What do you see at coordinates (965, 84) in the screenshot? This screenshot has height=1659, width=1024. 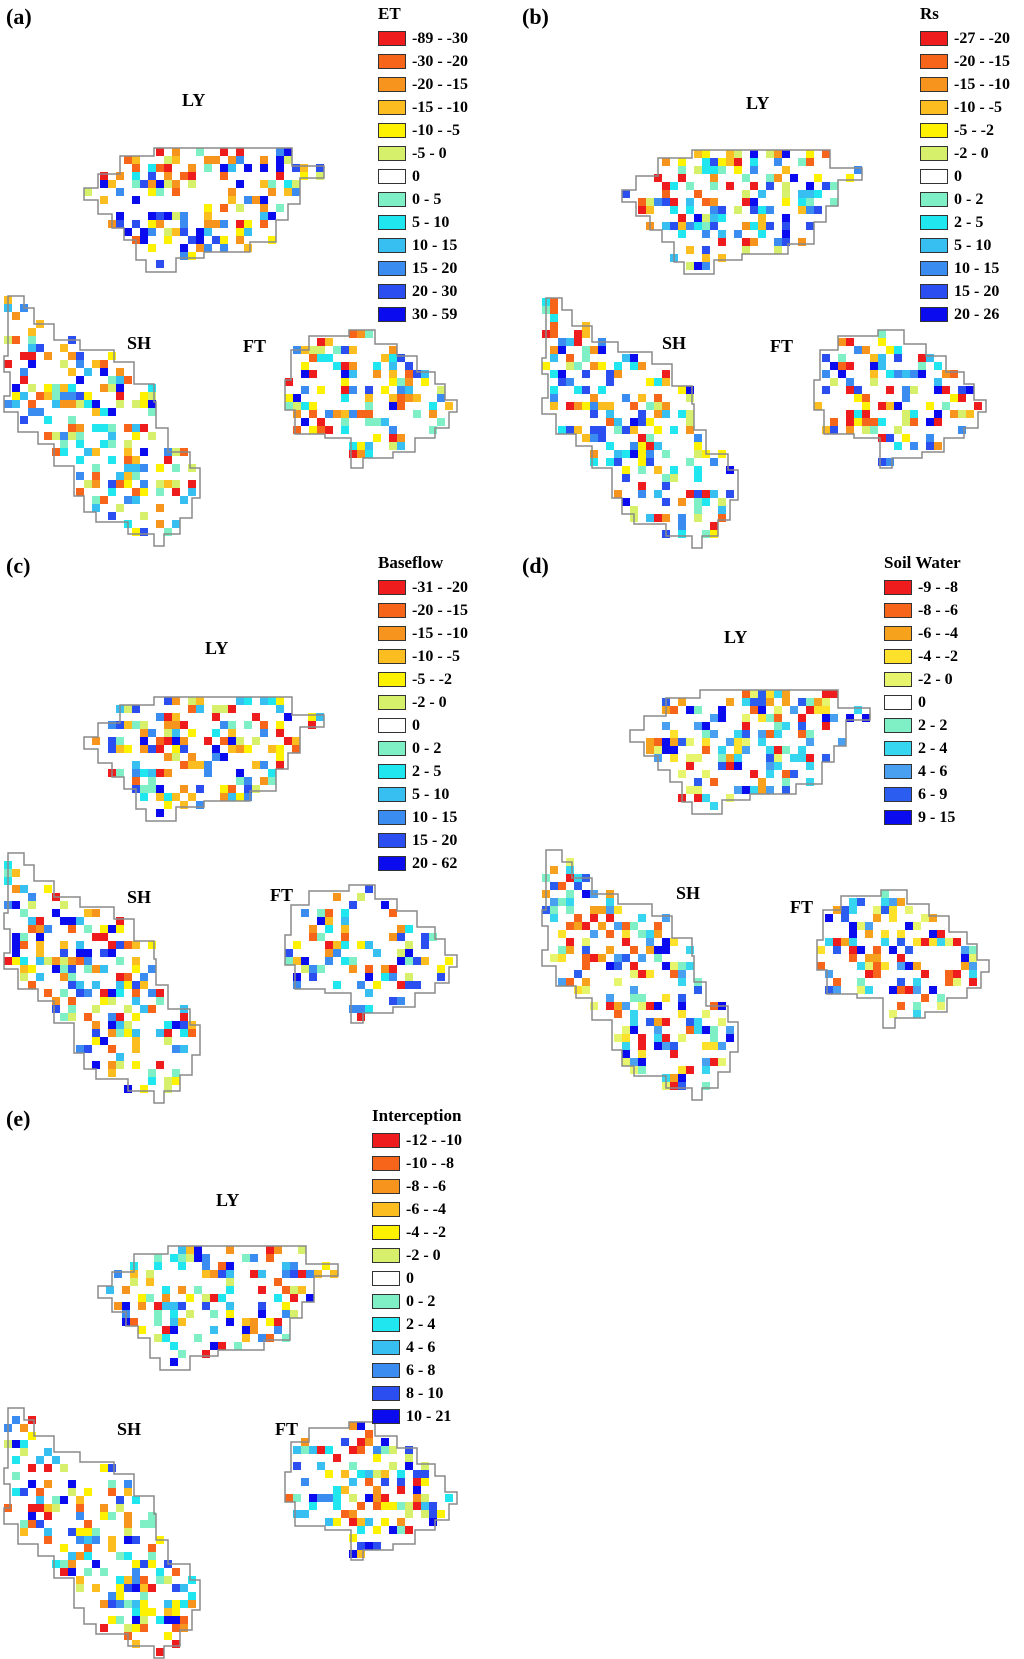 I see `legend-item: -15 - -10` at bounding box center [965, 84].